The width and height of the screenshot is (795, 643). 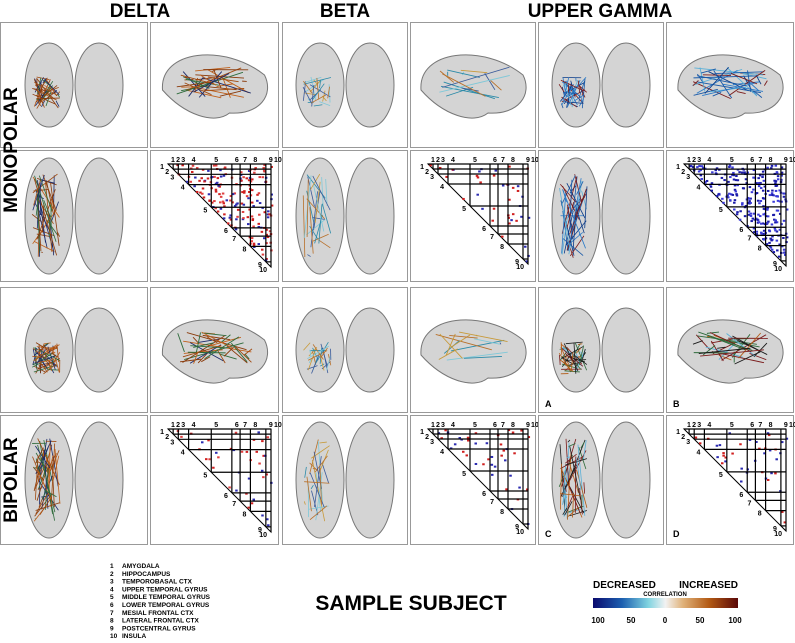 I want to click on colorbar-tick: 50, so click(x=631, y=620).